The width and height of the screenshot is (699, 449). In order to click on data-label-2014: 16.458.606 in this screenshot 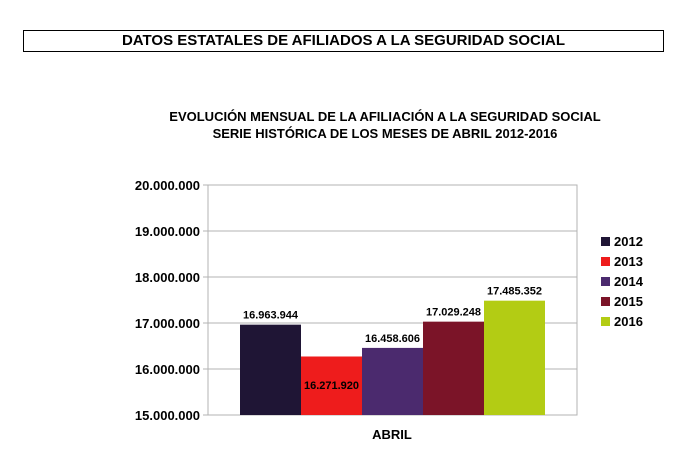, I will do `click(392, 339)`.